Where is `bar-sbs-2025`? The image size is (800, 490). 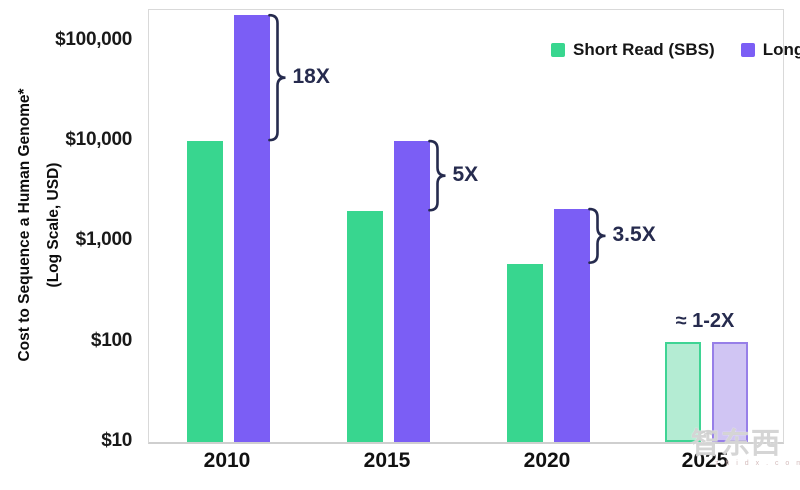
bar-sbs-2025 is located at coordinates (682, 391).